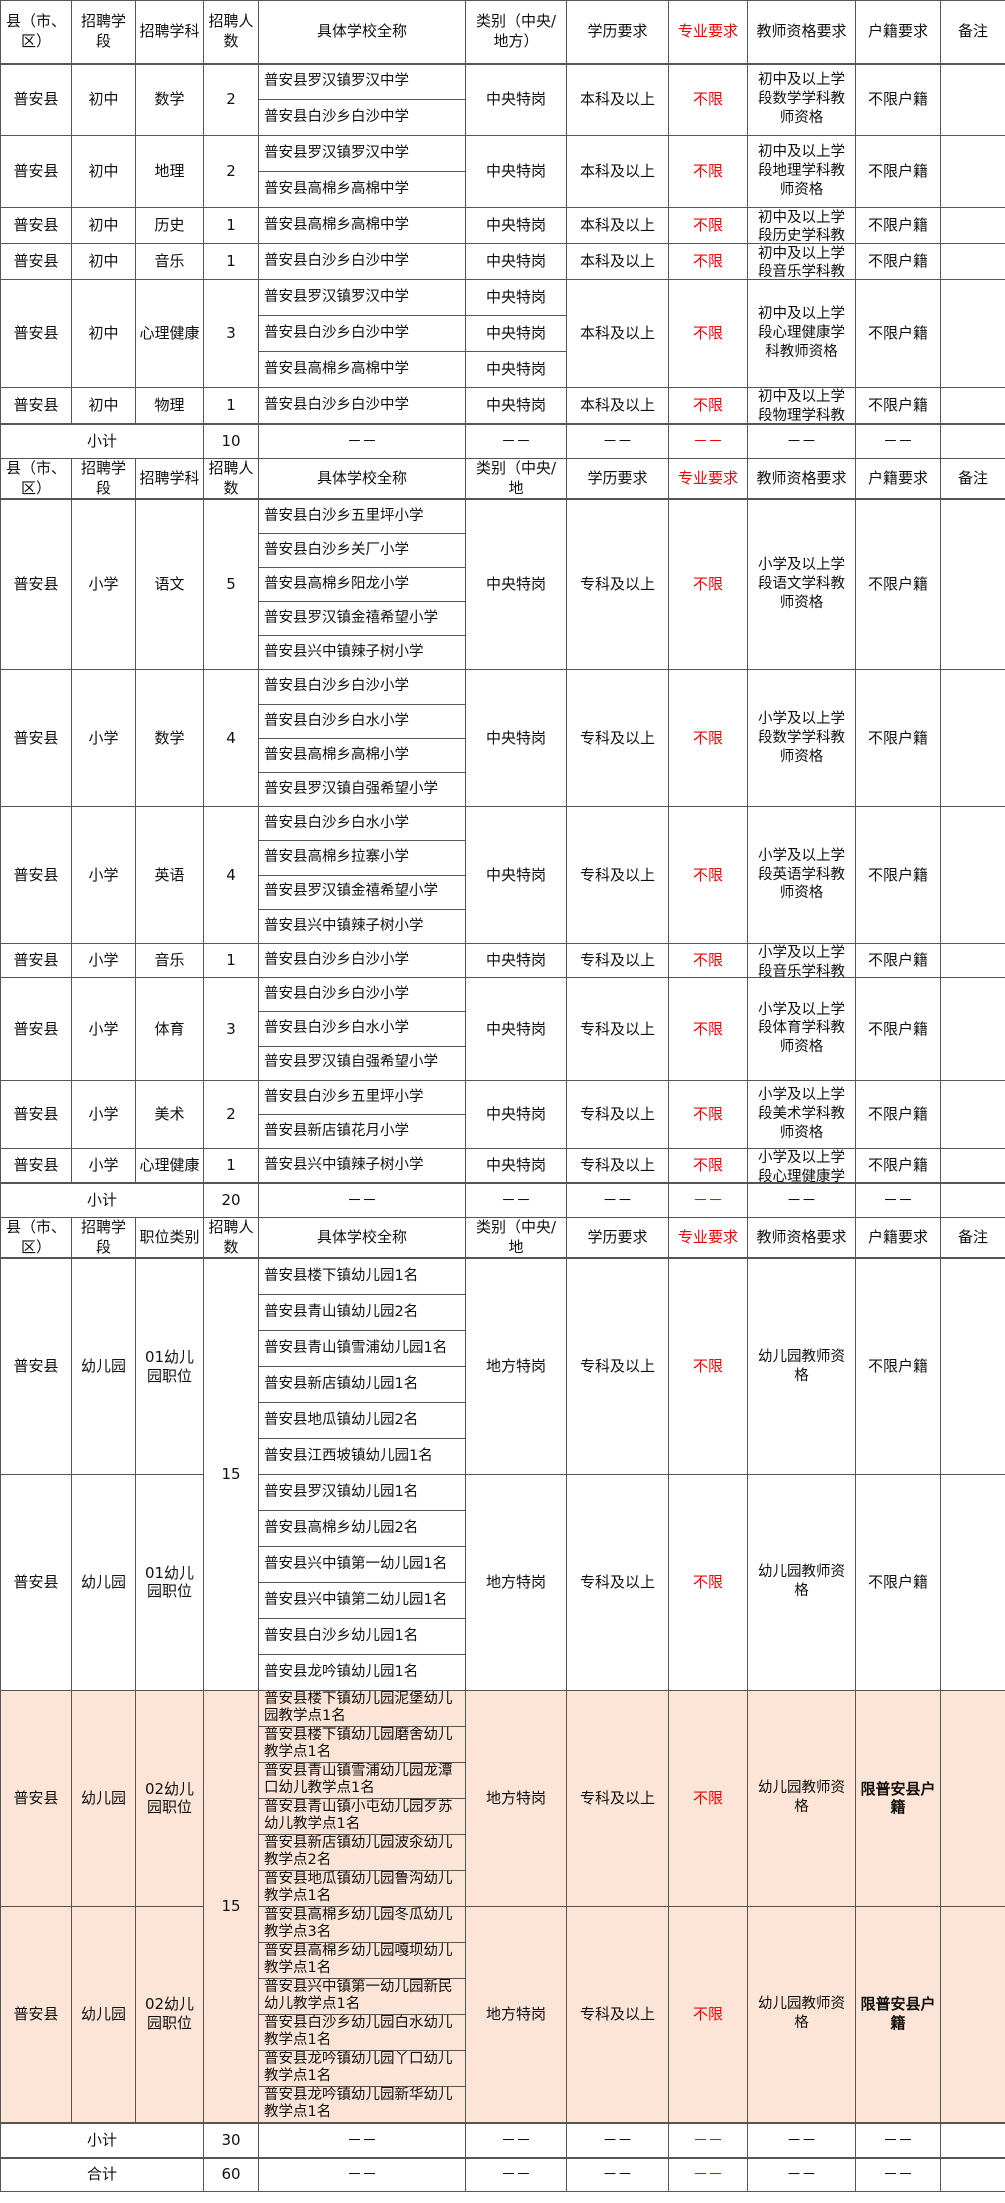  What do you see at coordinates (362, 653) in the screenshot?
I see `school-name-cell: 普安县兴中镇辣子树小学` at bounding box center [362, 653].